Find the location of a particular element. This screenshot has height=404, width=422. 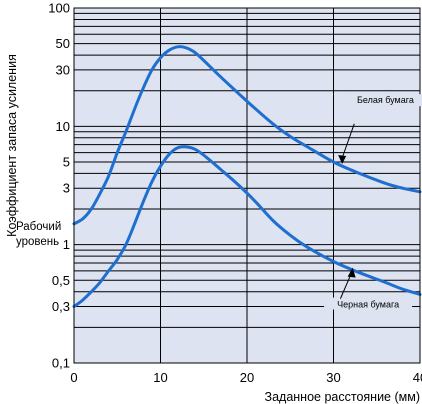

operating-level-label-line1: Рабочий is located at coordinates (38, 227).